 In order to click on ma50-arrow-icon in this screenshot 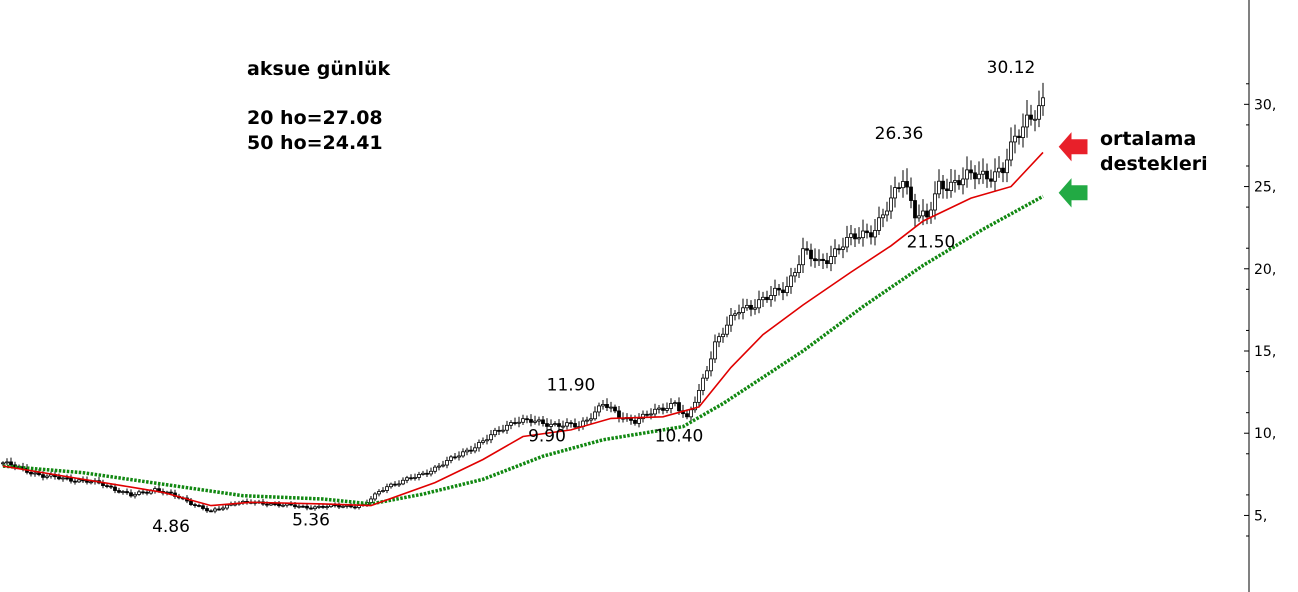, I will do `click(1073, 193)`.